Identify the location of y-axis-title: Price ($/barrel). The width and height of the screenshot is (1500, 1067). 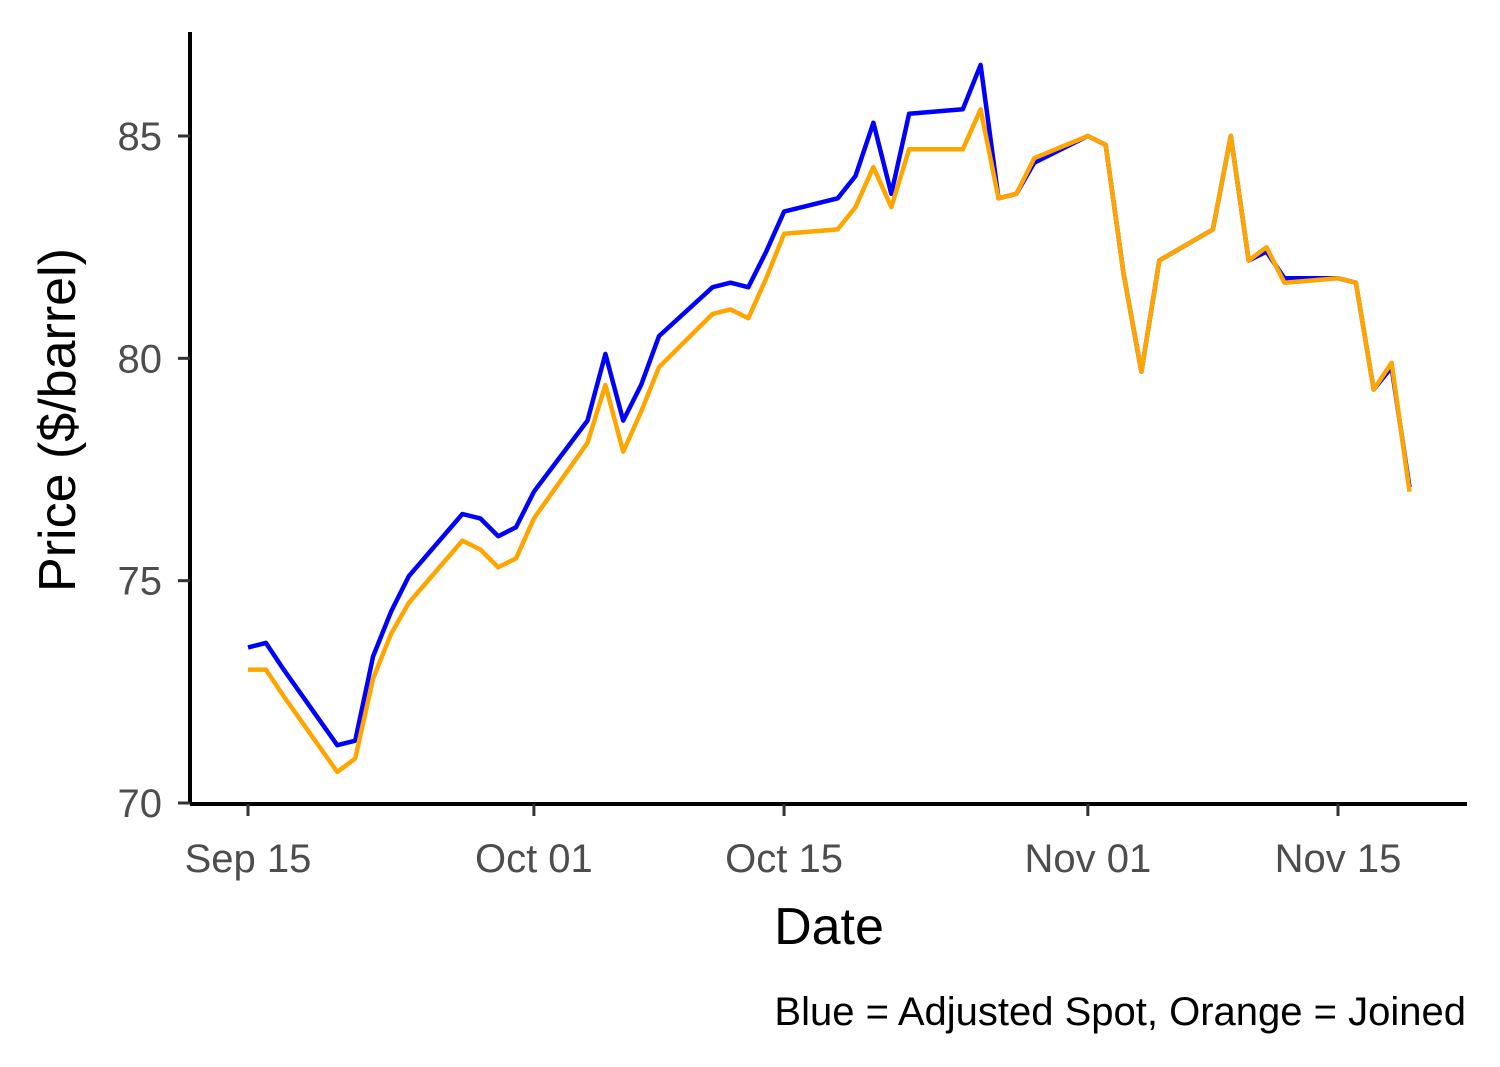
(58, 420).